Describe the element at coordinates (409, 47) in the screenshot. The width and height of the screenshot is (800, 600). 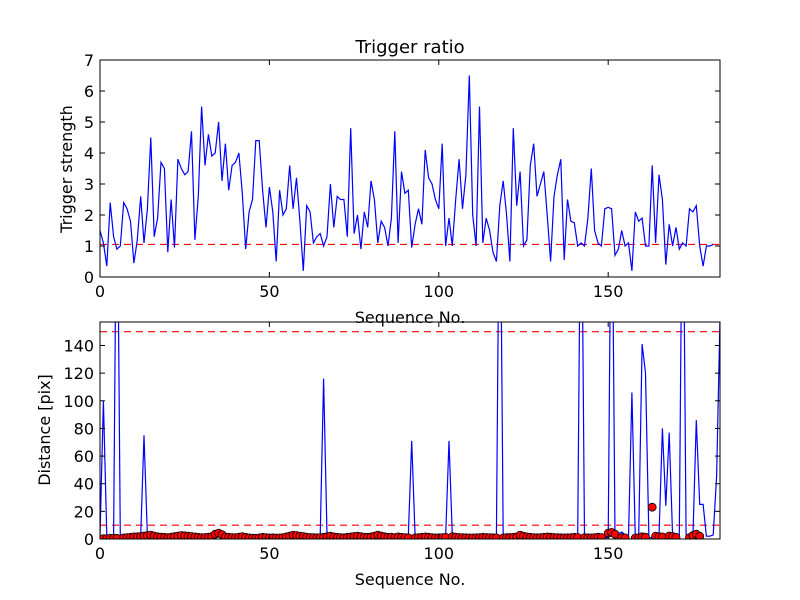
I see `chart-title: Trigger ratio` at that location.